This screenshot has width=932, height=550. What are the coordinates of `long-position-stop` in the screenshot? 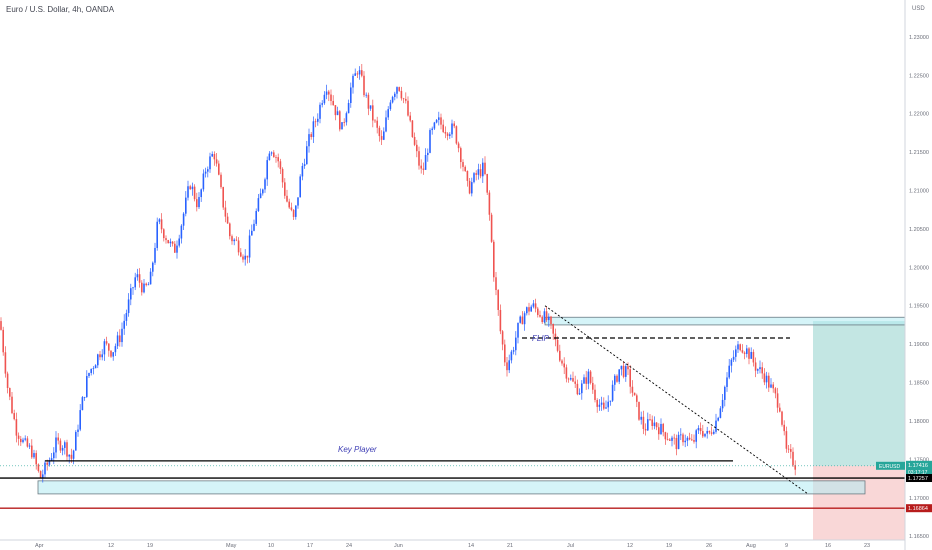 It's located at (859, 502).